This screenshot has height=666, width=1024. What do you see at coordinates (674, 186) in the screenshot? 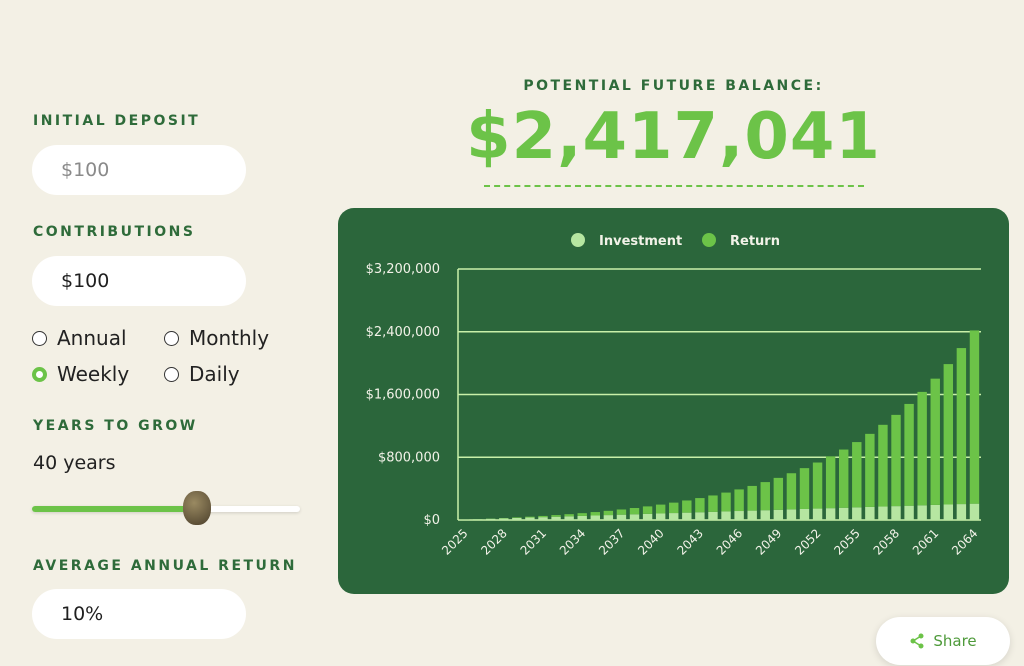
I see `balance-underline` at bounding box center [674, 186].